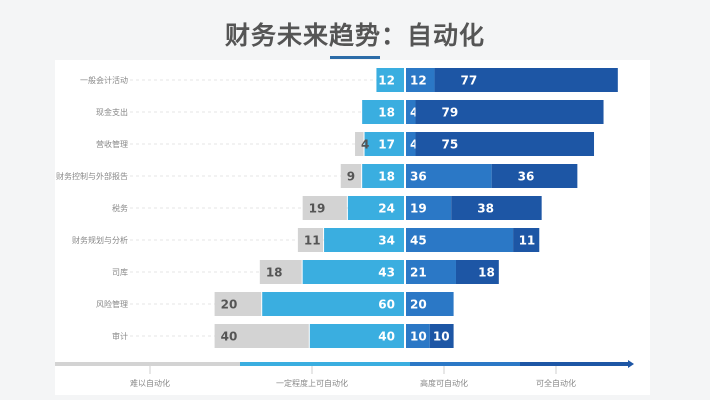  I want to click on category-label: 财务规划与分析, so click(100, 240).